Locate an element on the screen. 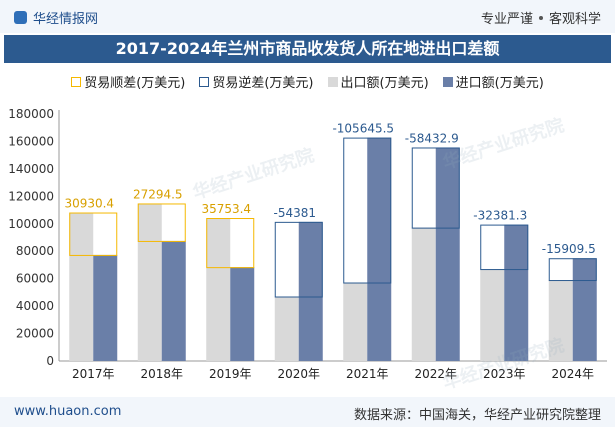 This screenshot has height=427, width=615. data-source: 数据来源：中国海关，华经产业研究院整理 is located at coordinates (477, 415).